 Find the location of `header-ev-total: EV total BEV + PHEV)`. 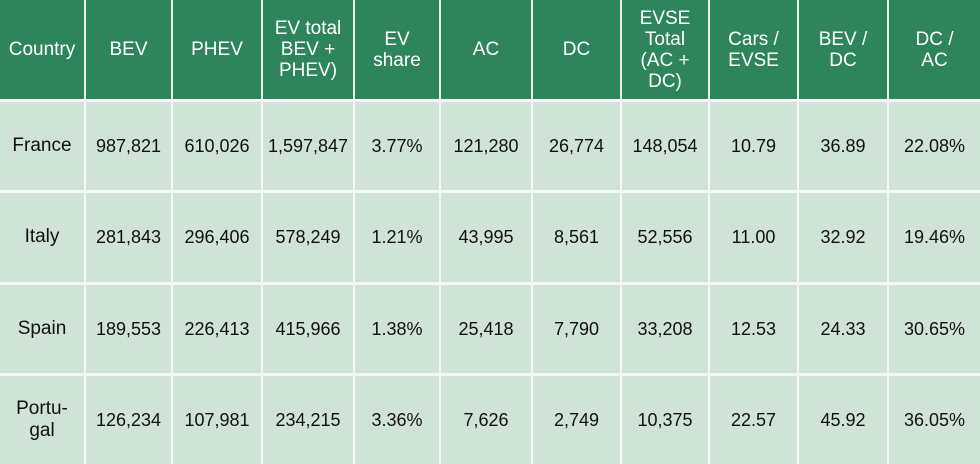

header-ev-total: EV total BEV + PHEV) is located at coordinates (308, 50).